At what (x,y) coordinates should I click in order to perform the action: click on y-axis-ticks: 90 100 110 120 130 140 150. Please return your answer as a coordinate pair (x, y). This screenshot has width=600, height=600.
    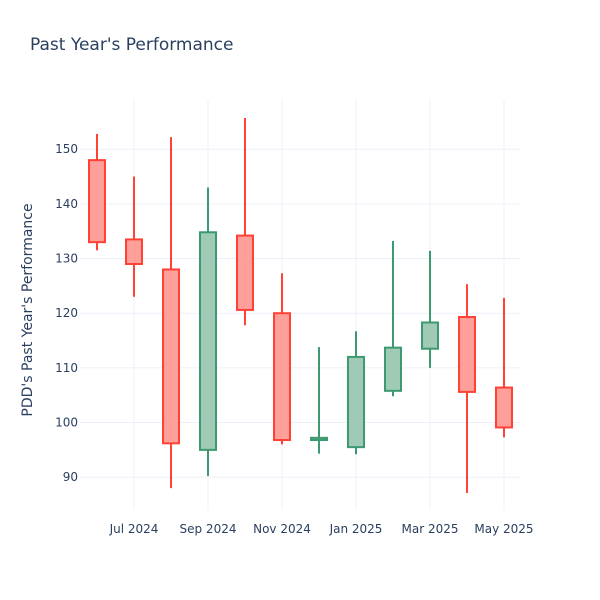
    Looking at the image, I should click on (66, 313).